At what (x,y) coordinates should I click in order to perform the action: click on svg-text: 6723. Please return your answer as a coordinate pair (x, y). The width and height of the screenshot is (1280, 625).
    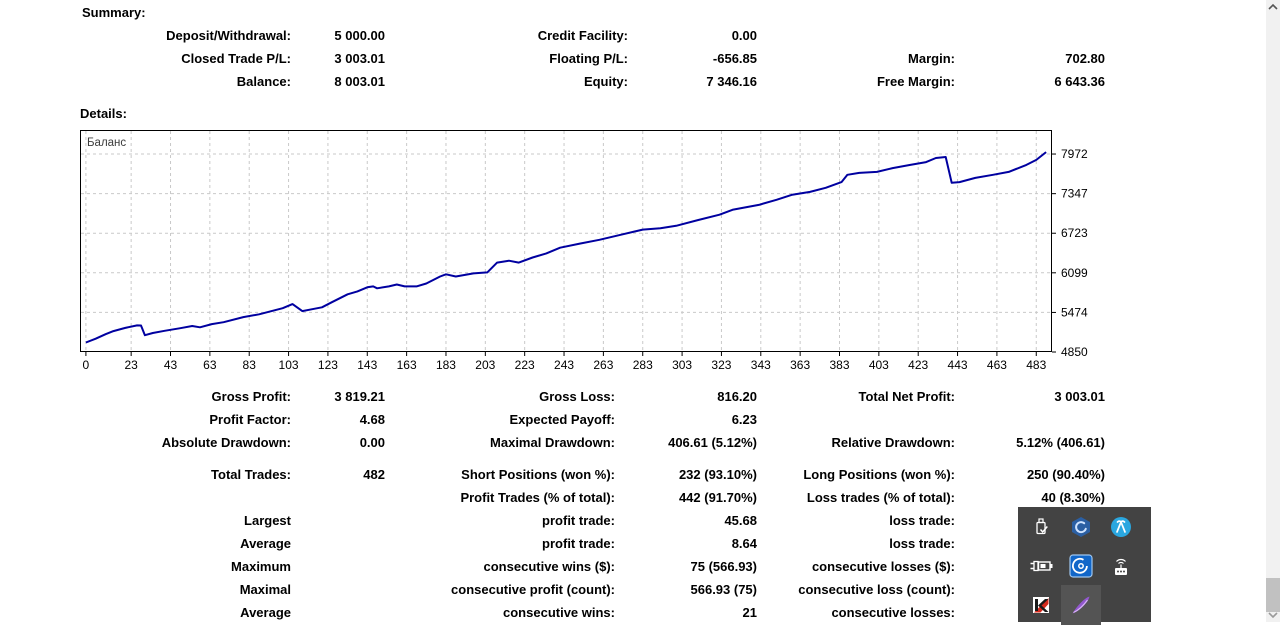
    Looking at the image, I should click on (1074, 233).